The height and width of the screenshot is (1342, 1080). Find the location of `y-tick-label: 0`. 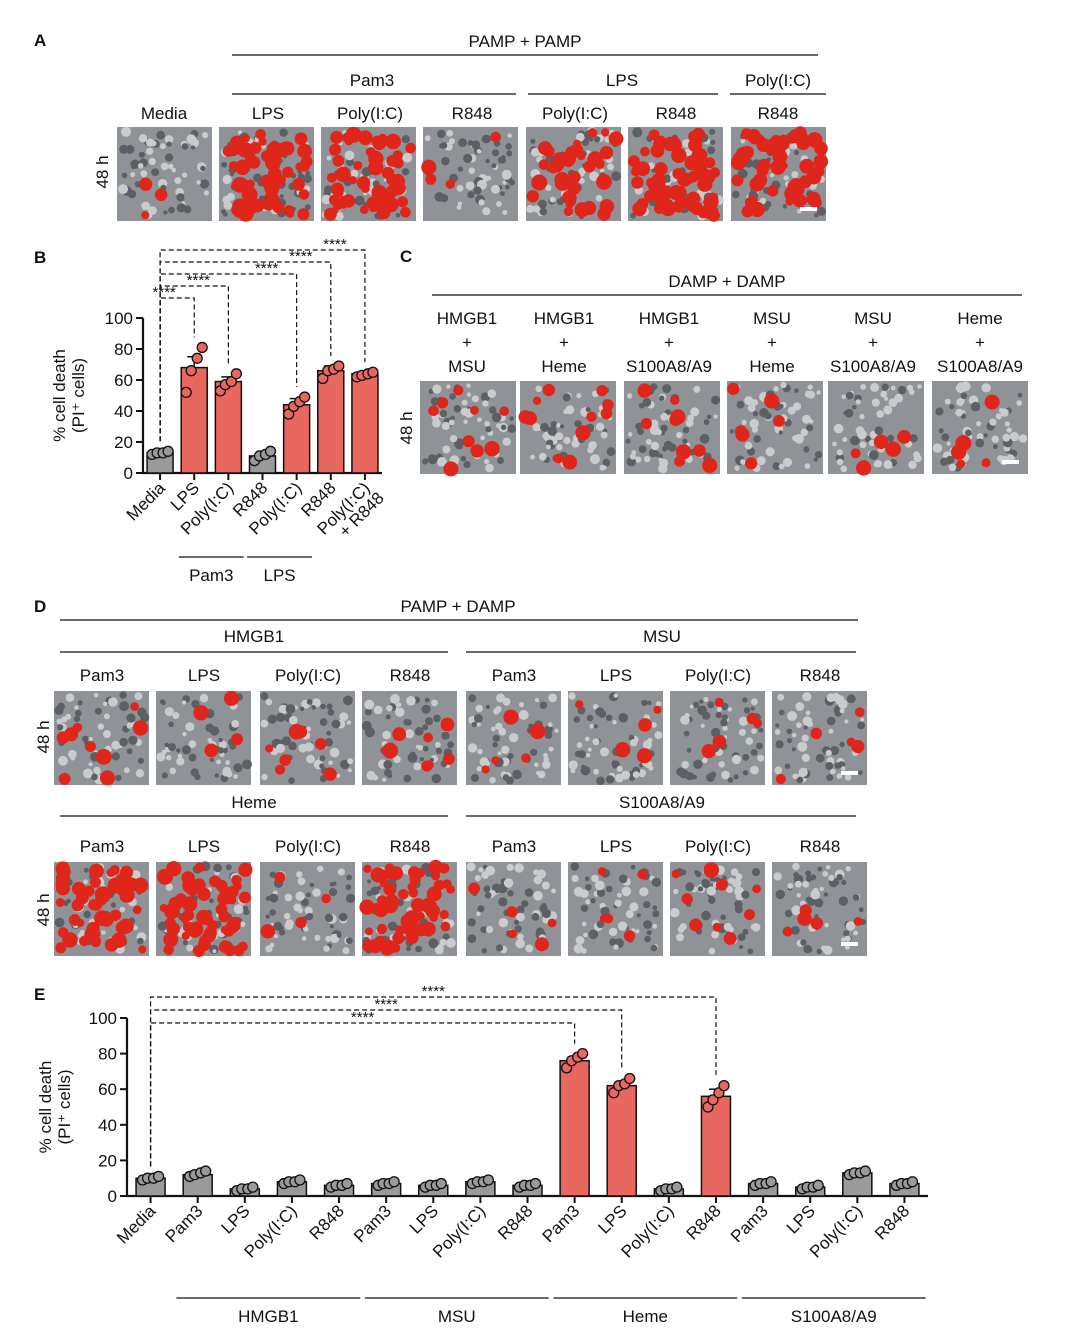

y-tick-label: 0 is located at coordinates (112, 1196).